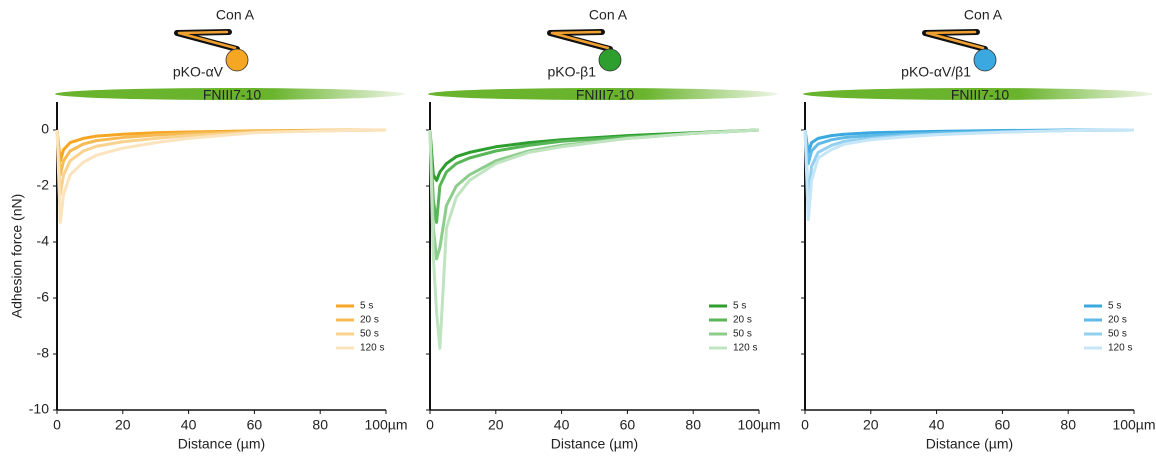  What do you see at coordinates (39, 409) in the screenshot?
I see `y-tick-label: -10` at bounding box center [39, 409].